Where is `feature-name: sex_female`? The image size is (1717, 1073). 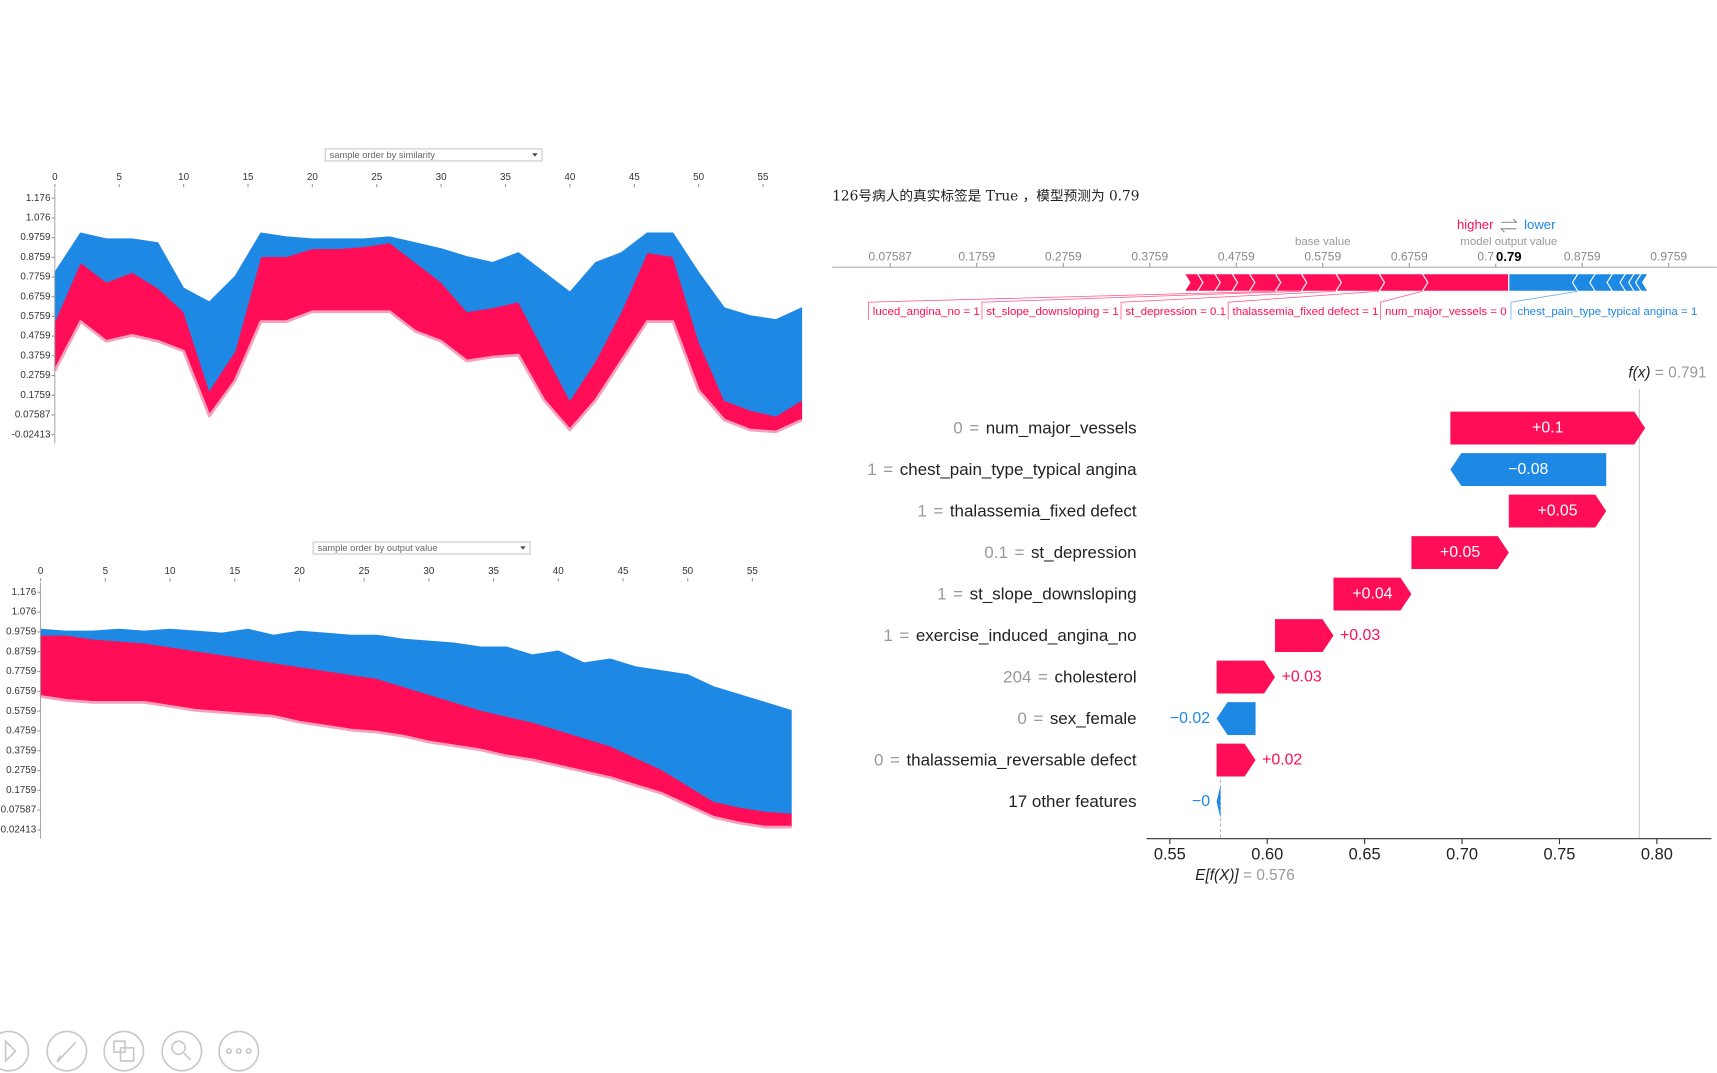
feature-name: sex_female is located at coordinates (1093, 718).